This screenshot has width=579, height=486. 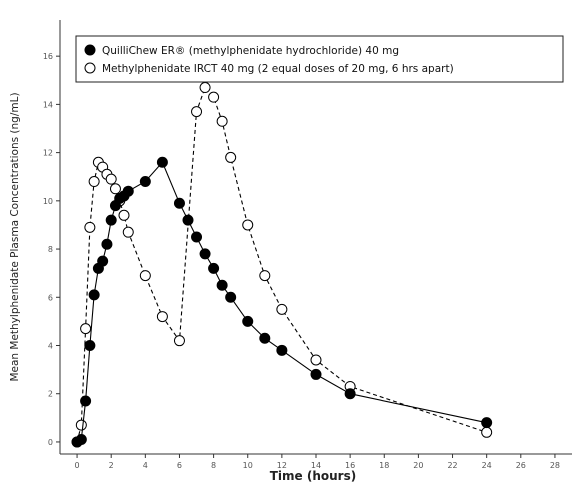 I want to click on x-tick-label: 24, so click(x=487, y=465).